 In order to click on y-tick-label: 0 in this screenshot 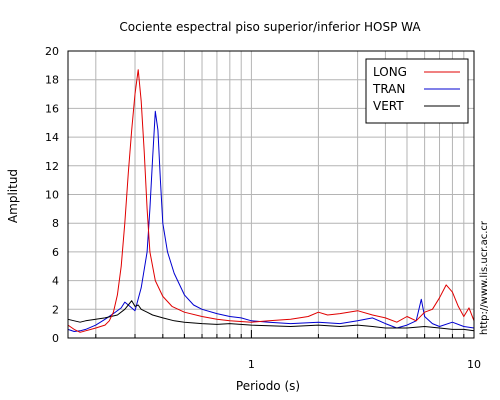, I will do `click(55, 338)`.